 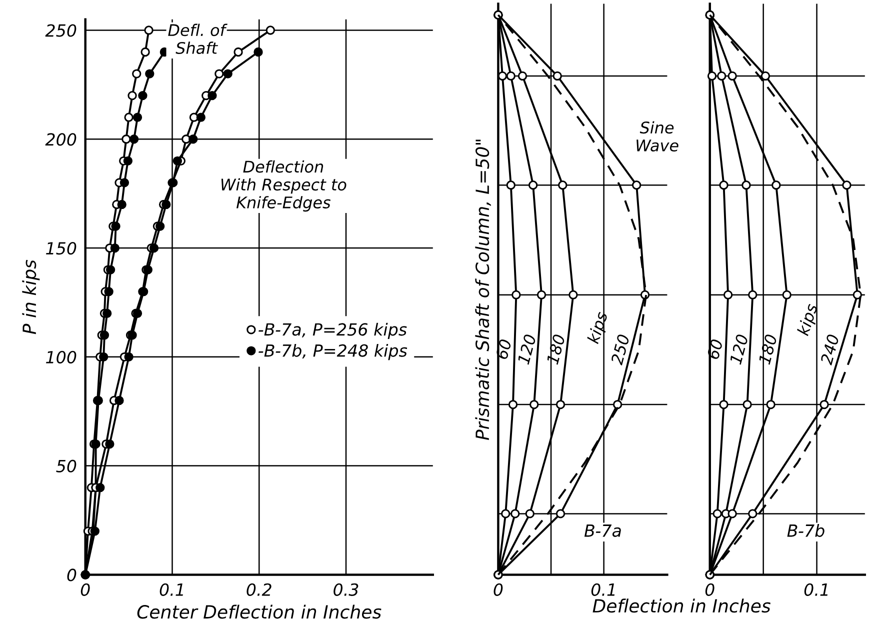 I want to click on y-tick-label: 0, so click(x=71, y=575).